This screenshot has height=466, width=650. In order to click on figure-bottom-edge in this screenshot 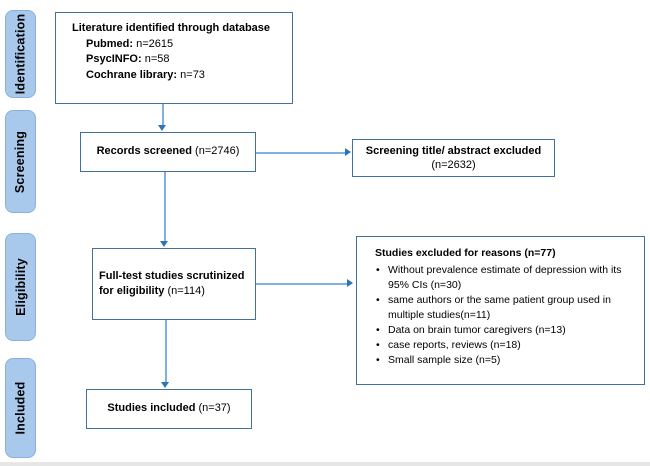, I will do `click(325, 464)`.